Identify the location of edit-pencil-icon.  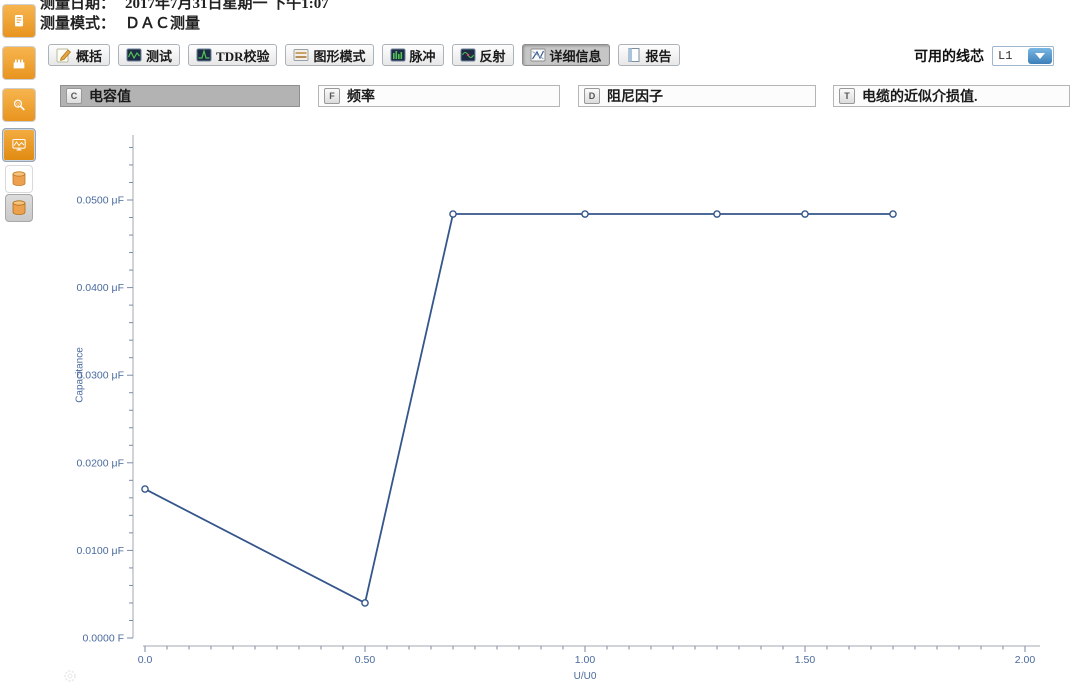
(64, 55).